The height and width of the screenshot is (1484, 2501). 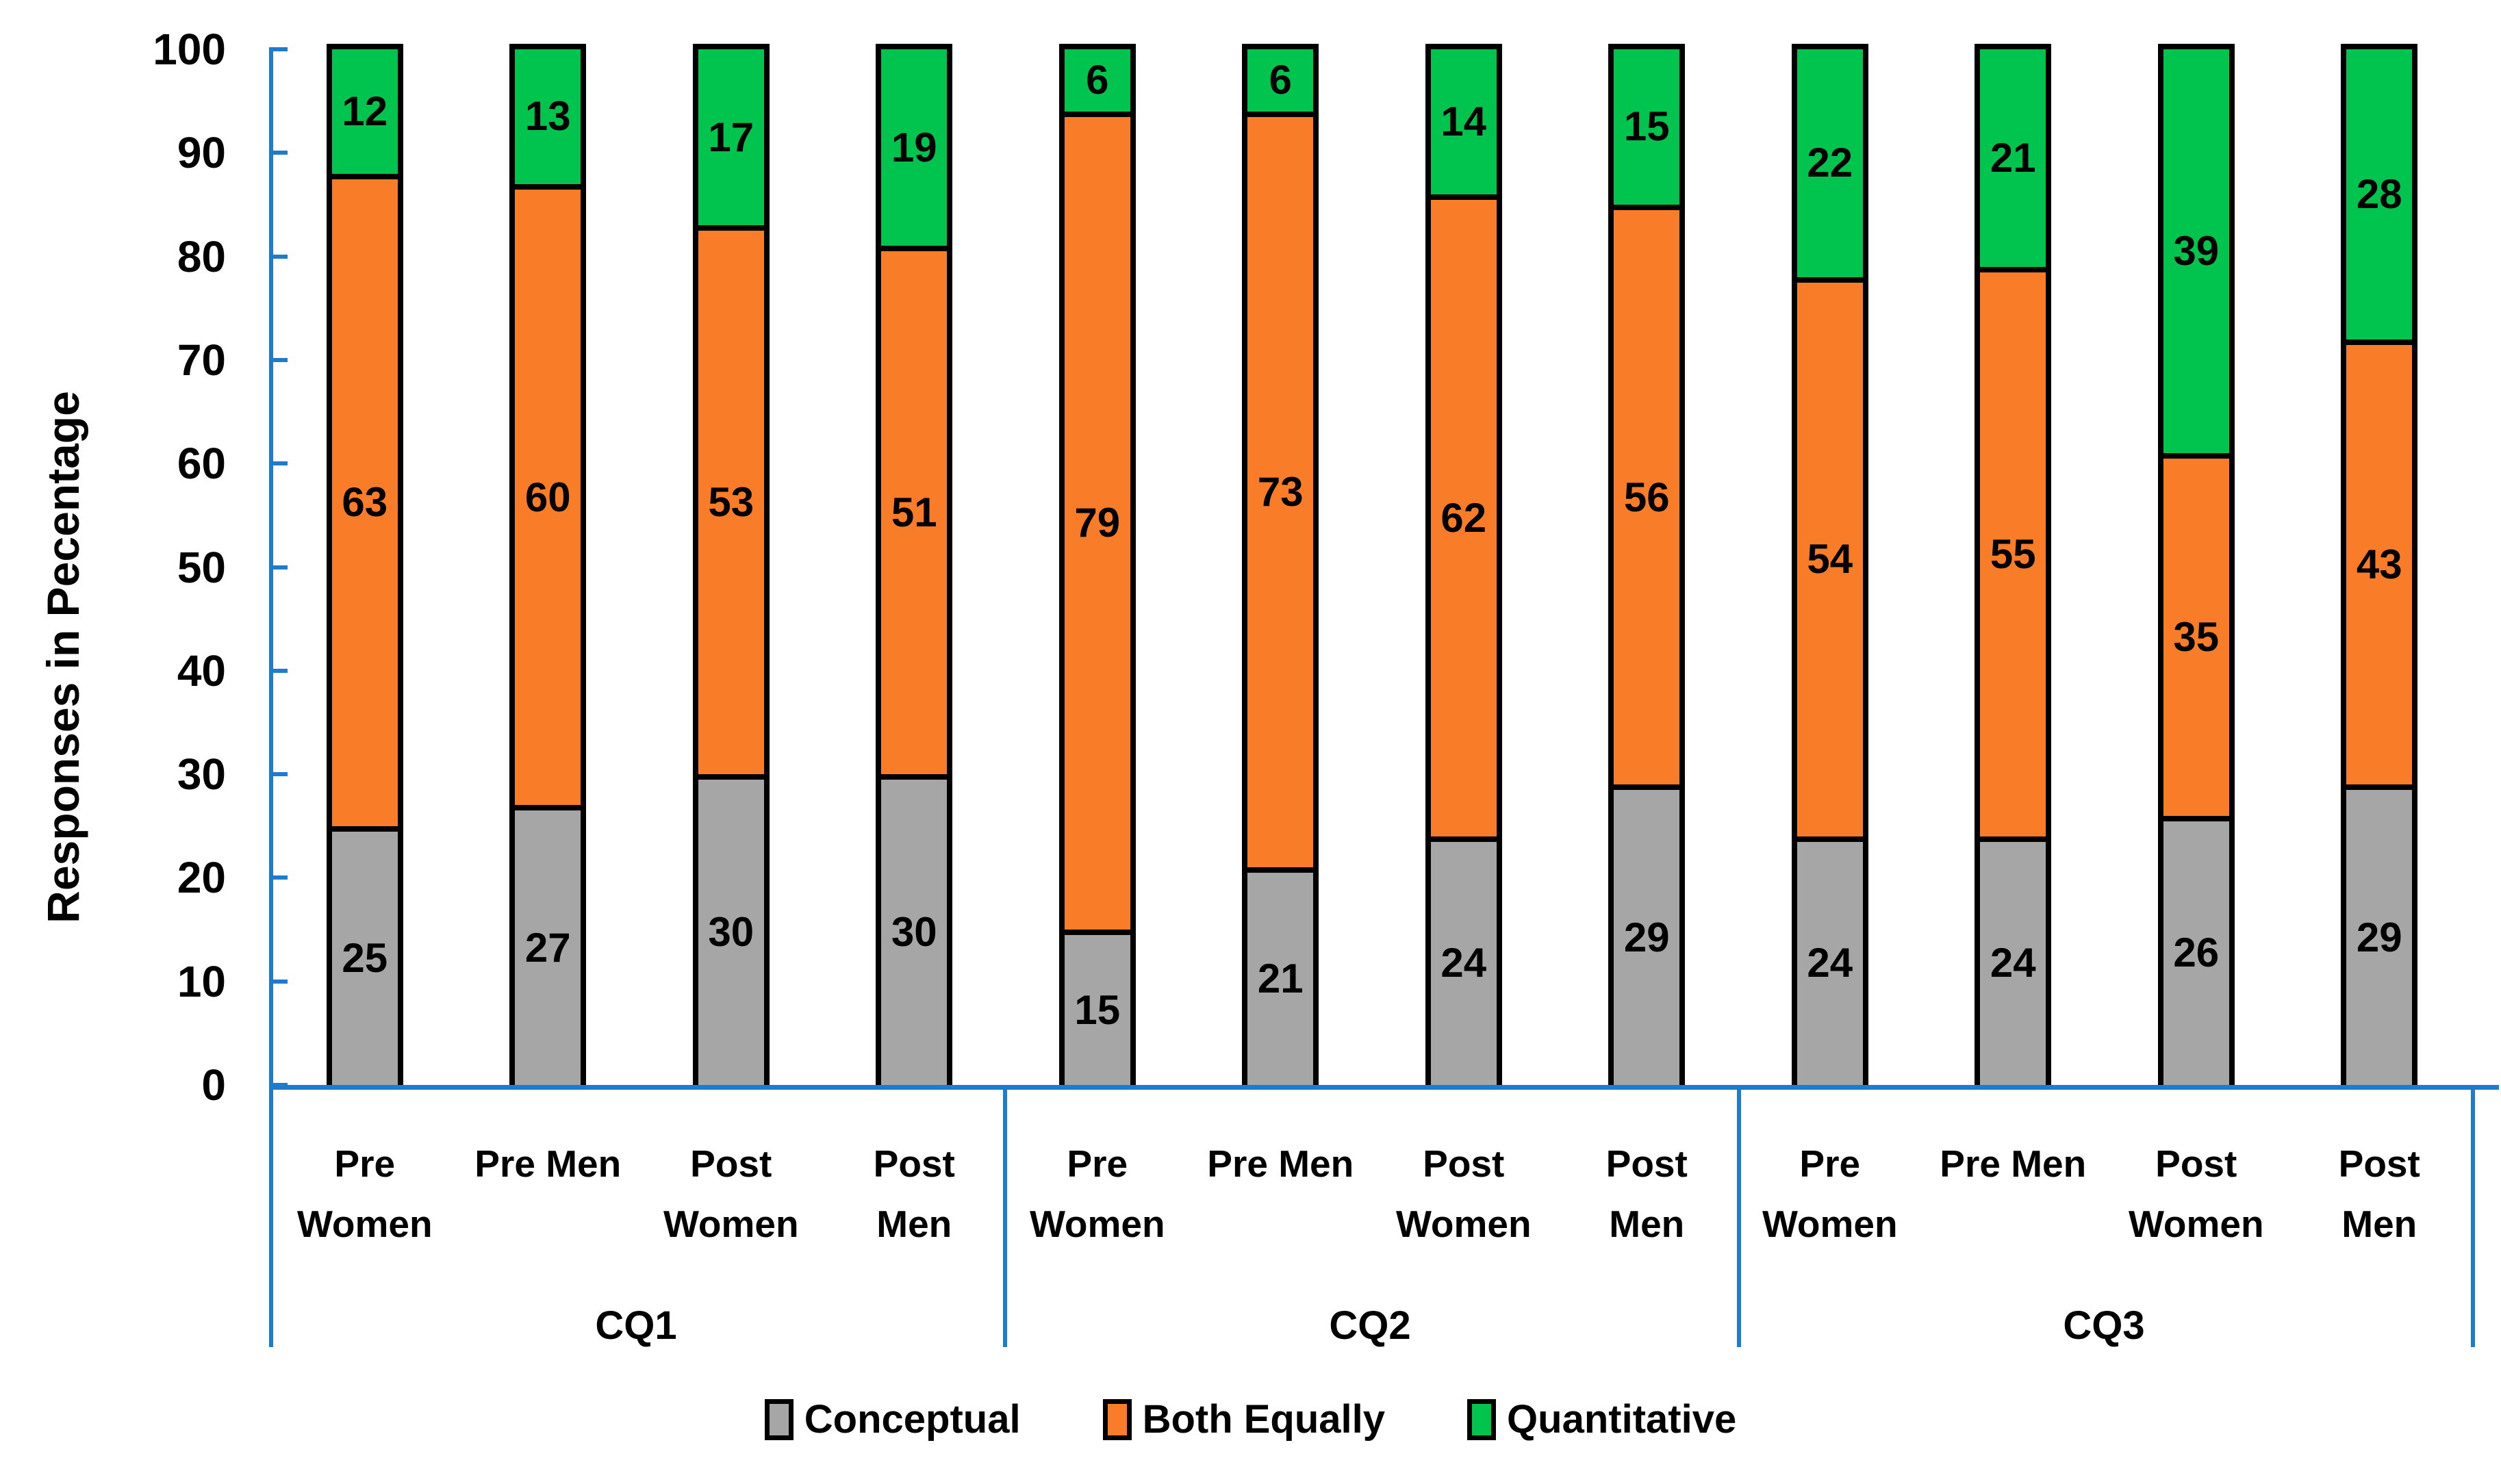 What do you see at coordinates (636, 1325) in the screenshot?
I see `group-label: CQ1` at bounding box center [636, 1325].